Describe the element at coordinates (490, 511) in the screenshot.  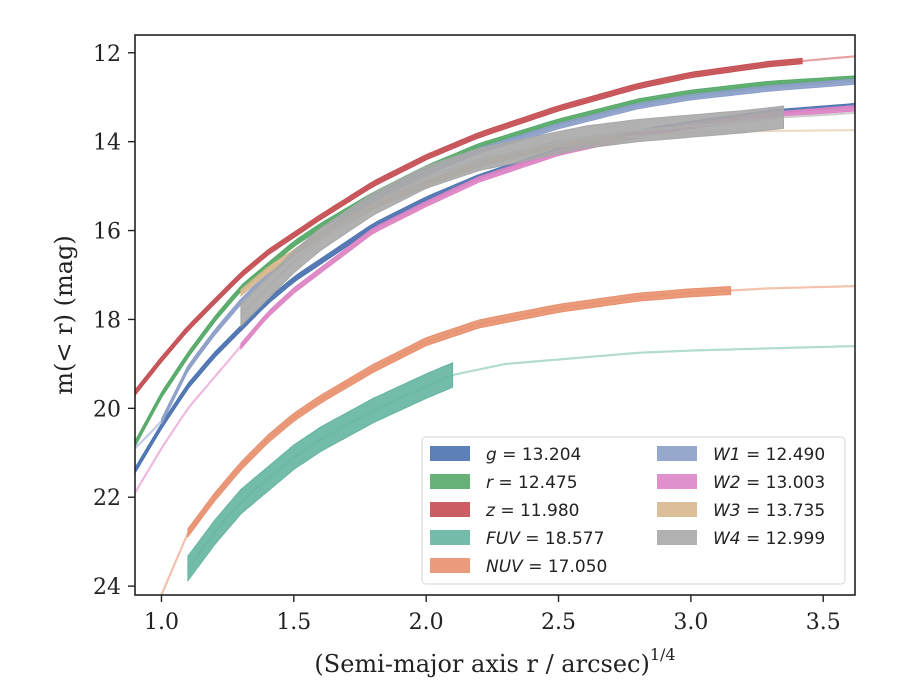
I see `legend-band-name: z` at that location.